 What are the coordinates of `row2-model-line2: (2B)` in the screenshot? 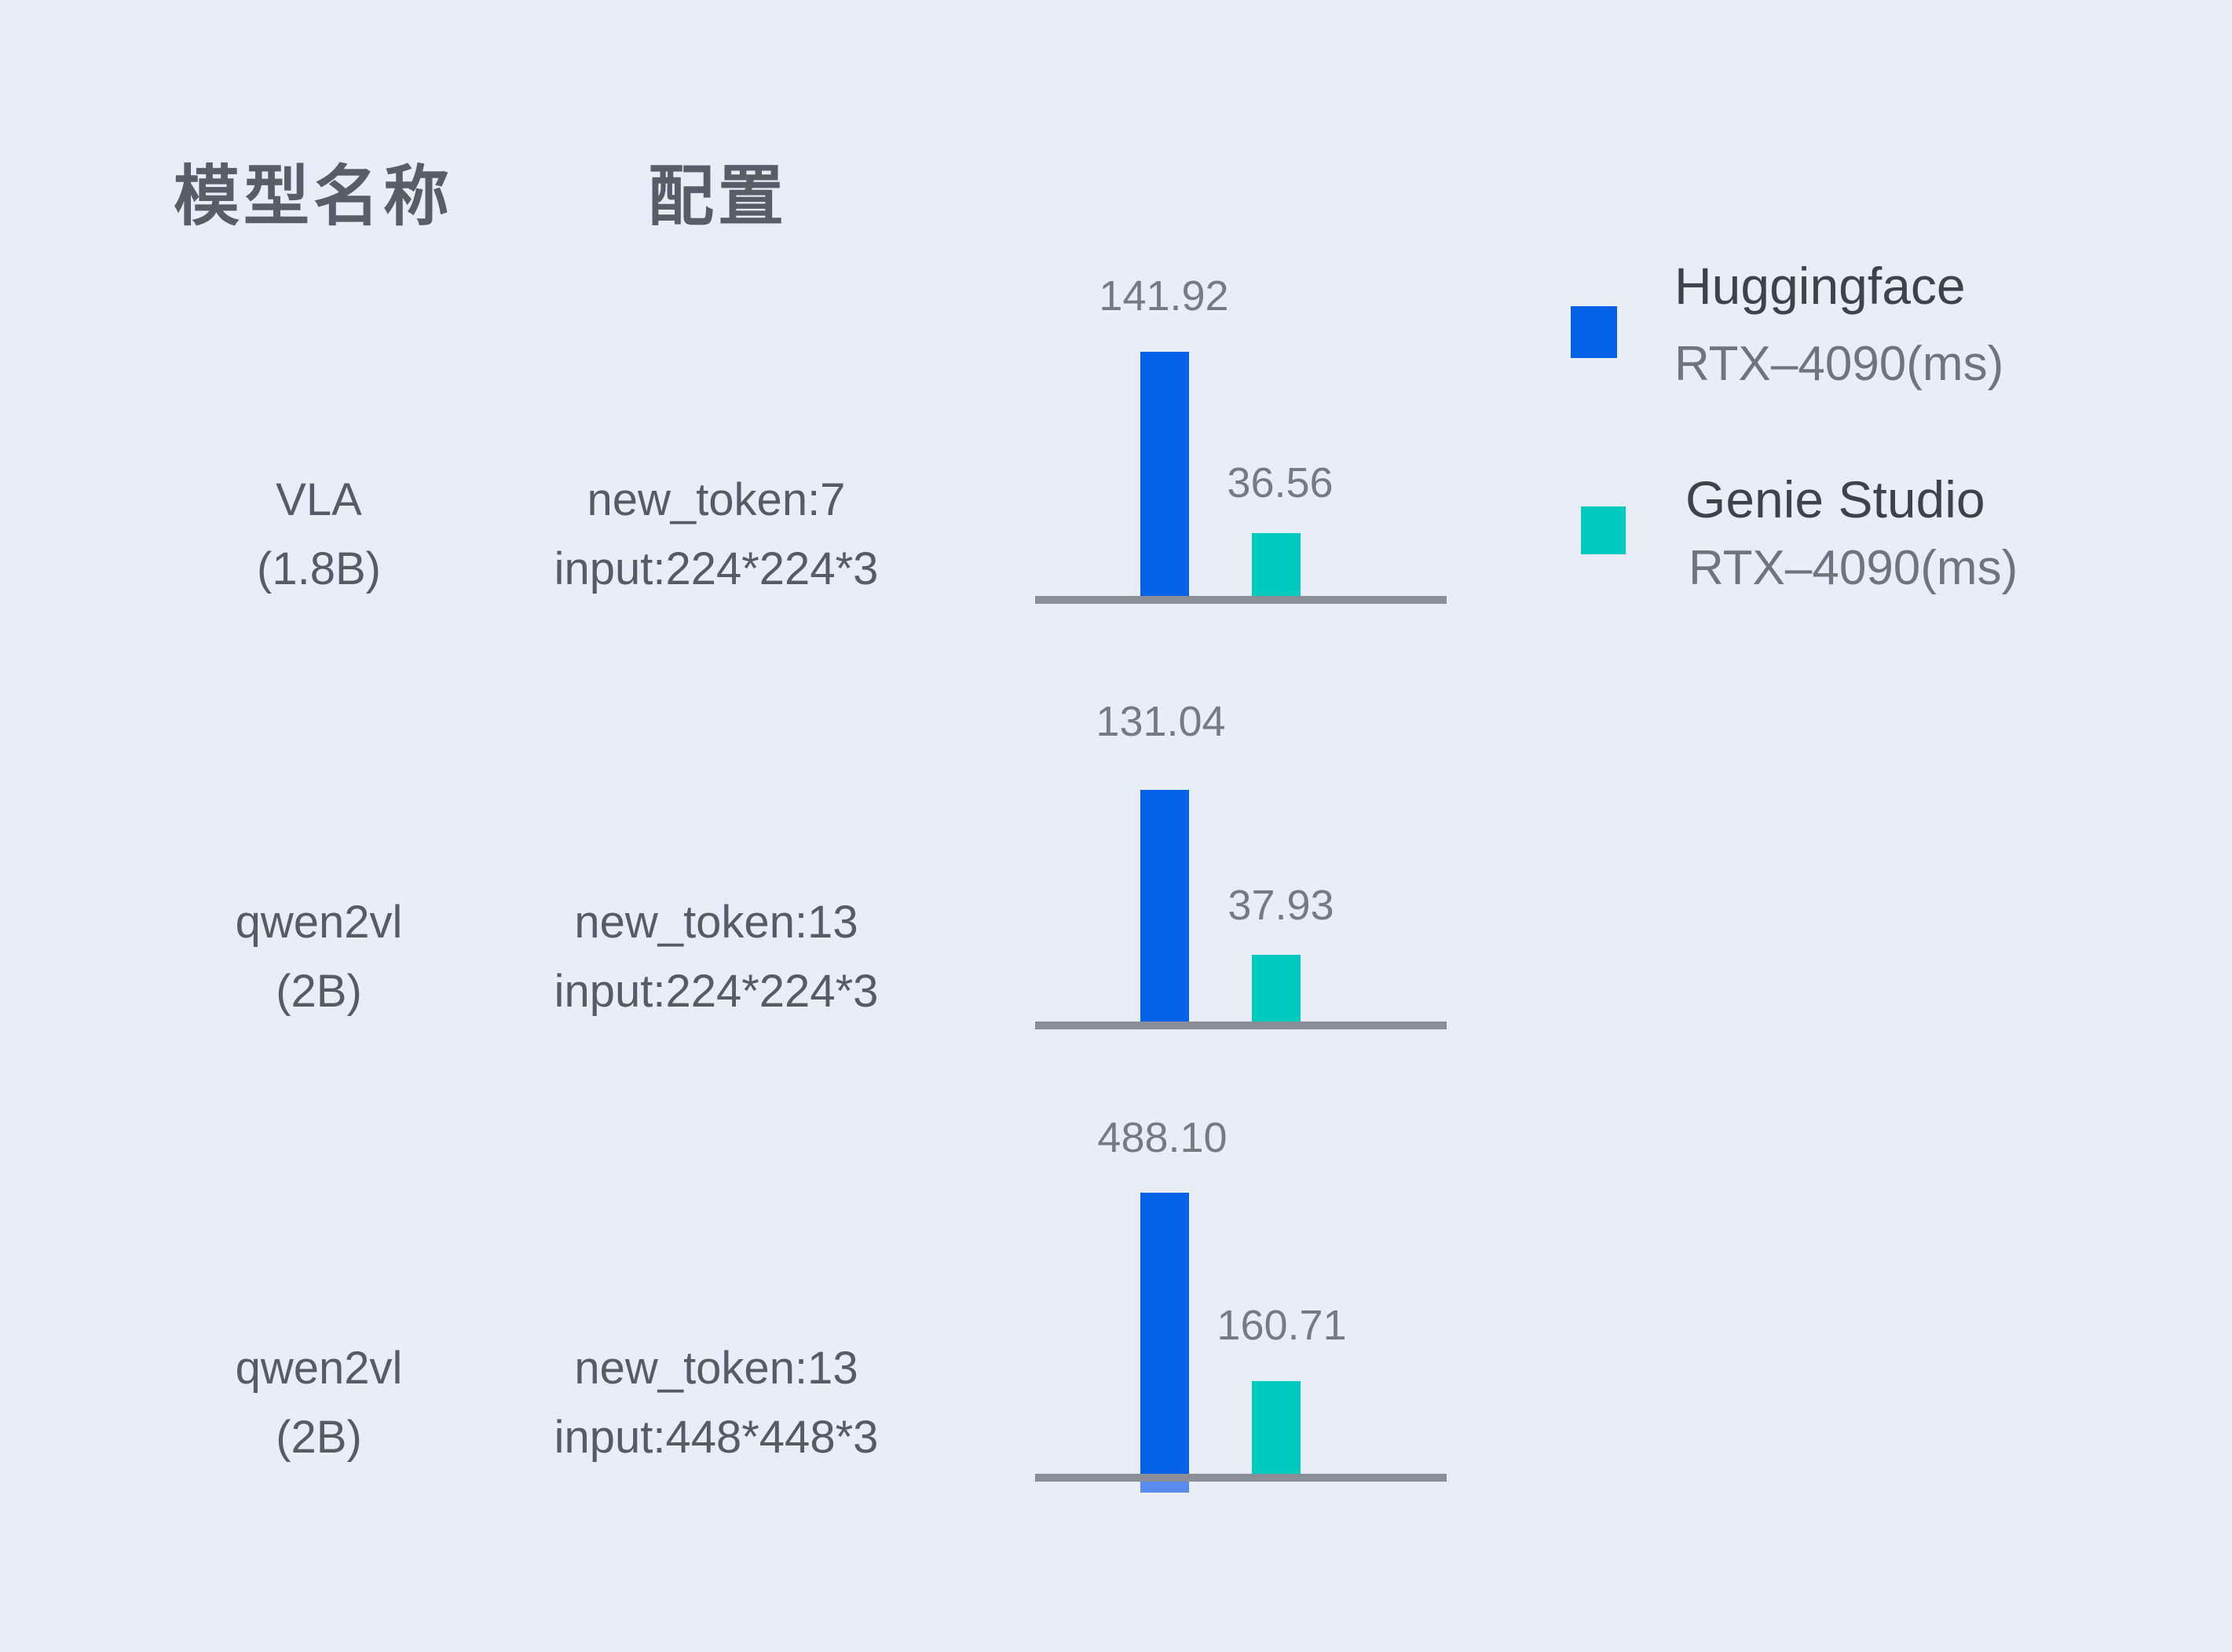 It's located at (319, 991).